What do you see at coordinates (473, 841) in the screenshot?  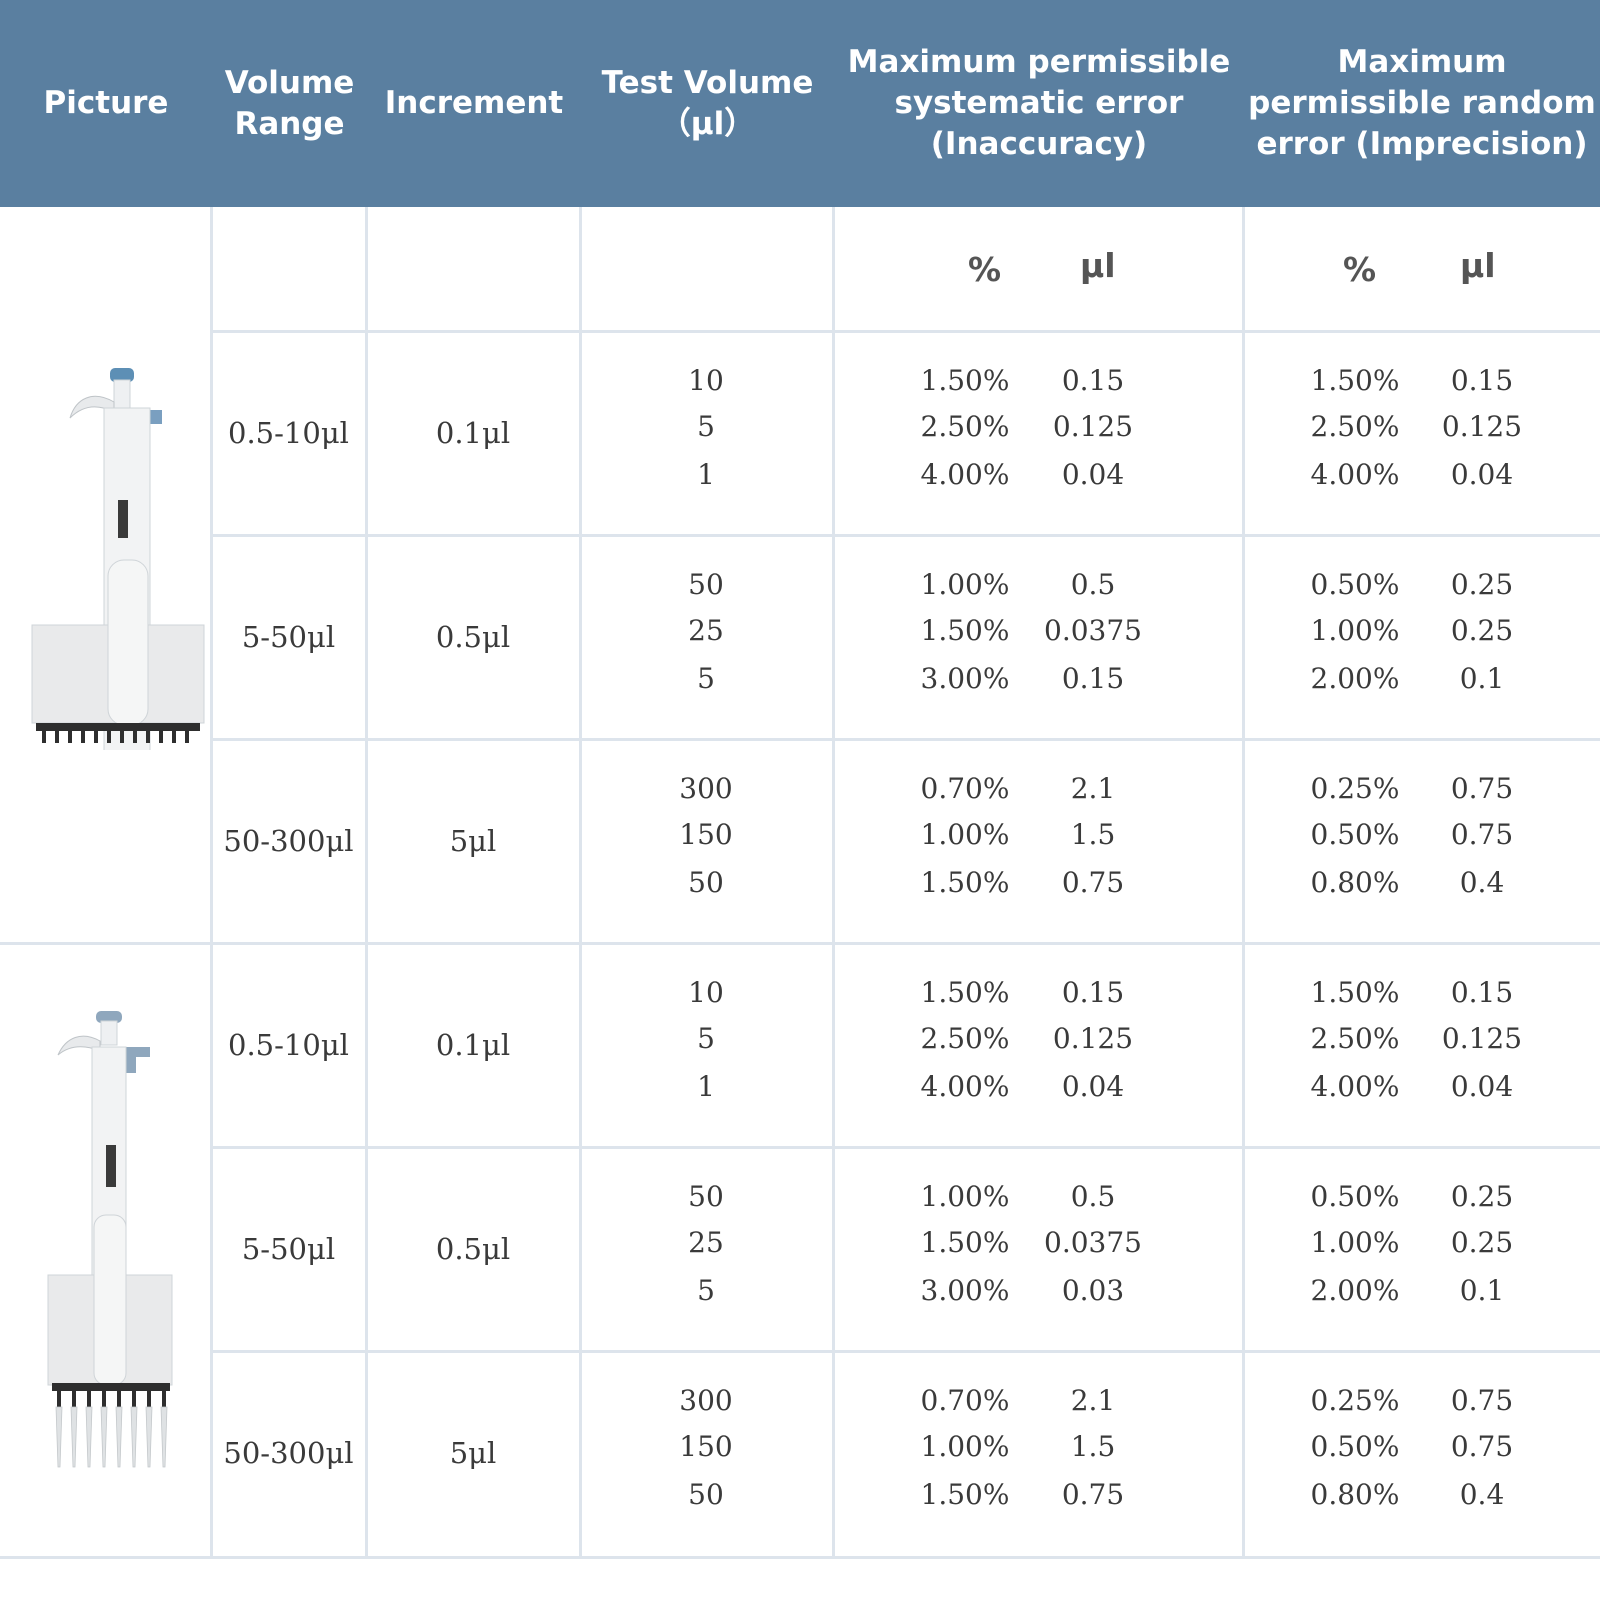 I see `increment-cell: 5μl` at bounding box center [473, 841].